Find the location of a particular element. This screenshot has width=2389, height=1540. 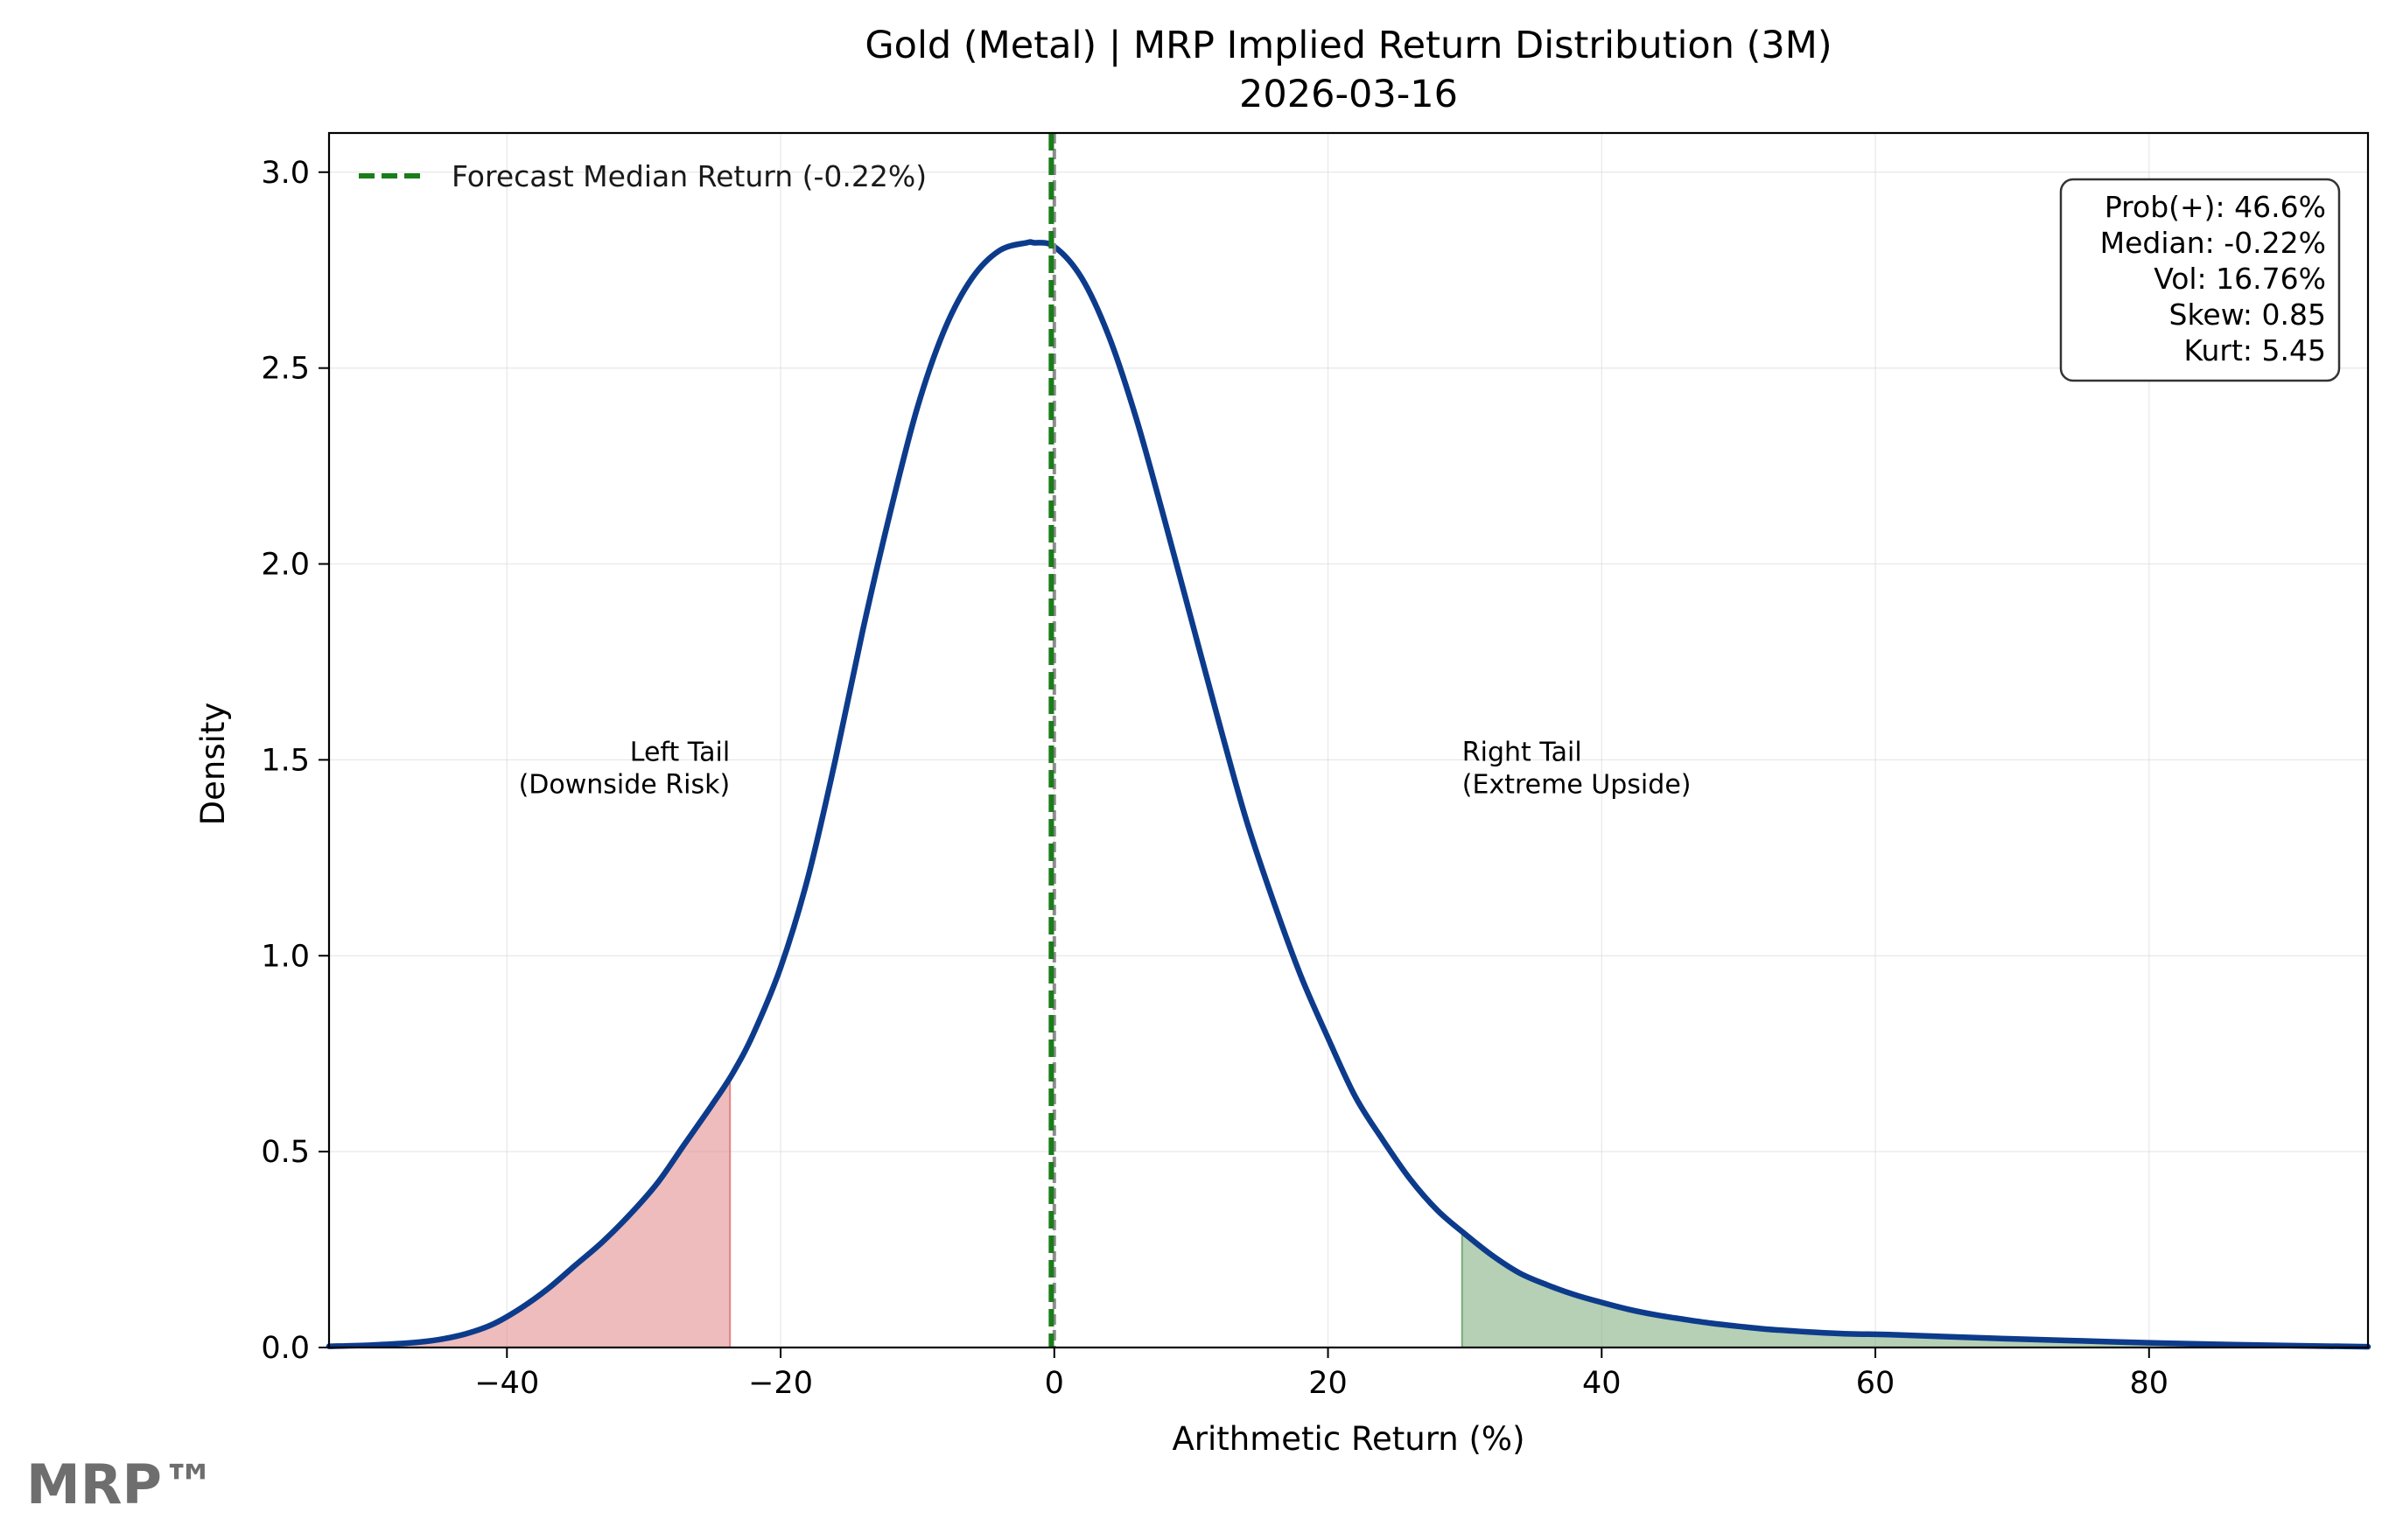

x-tick-label: 40 is located at coordinates (1602, 1383).